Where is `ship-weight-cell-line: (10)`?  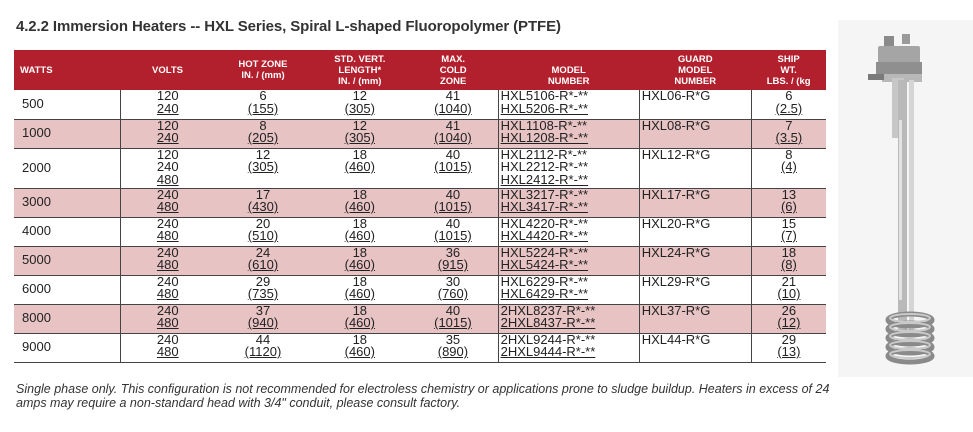
ship-weight-cell-line: (10) is located at coordinates (789, 293).